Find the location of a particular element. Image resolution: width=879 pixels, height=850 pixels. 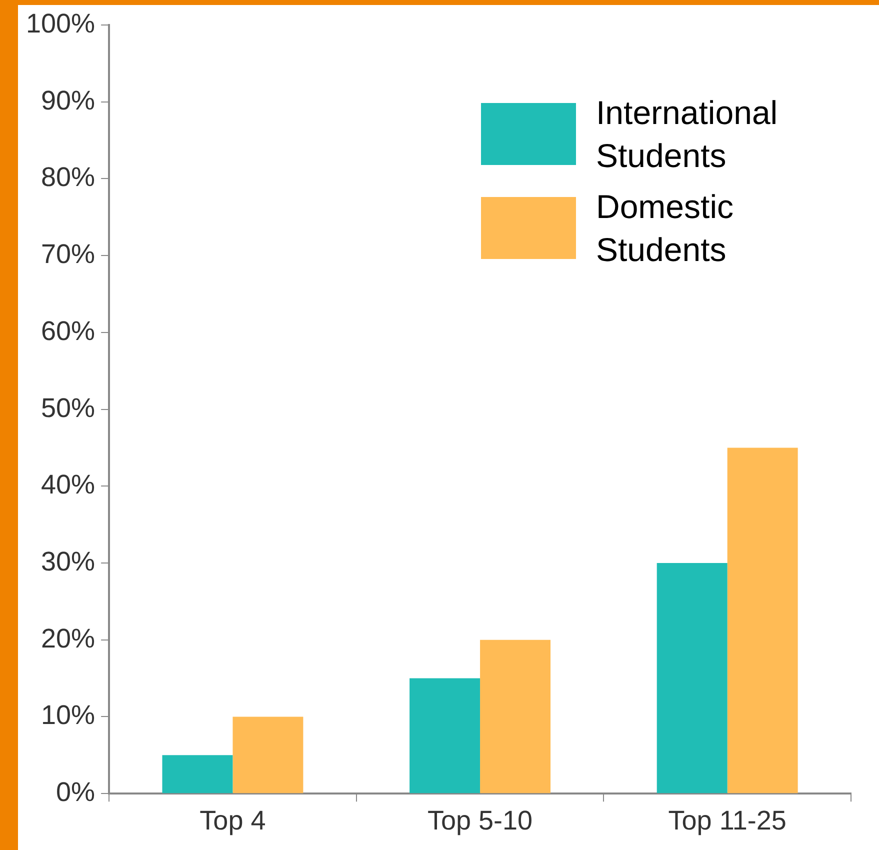

y-tick-label: 0% is located at coordinates (76, 792).